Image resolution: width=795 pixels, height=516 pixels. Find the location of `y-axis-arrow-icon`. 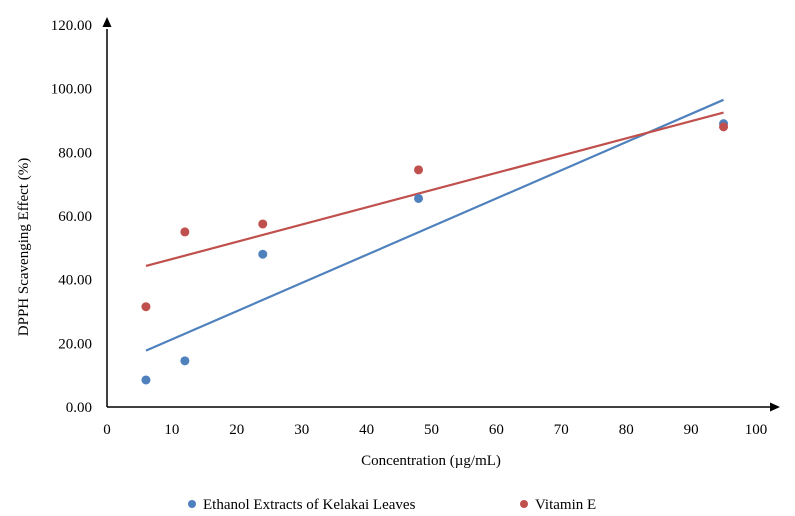

y-axis-arrow-icon is located at coordinates (107, 22).